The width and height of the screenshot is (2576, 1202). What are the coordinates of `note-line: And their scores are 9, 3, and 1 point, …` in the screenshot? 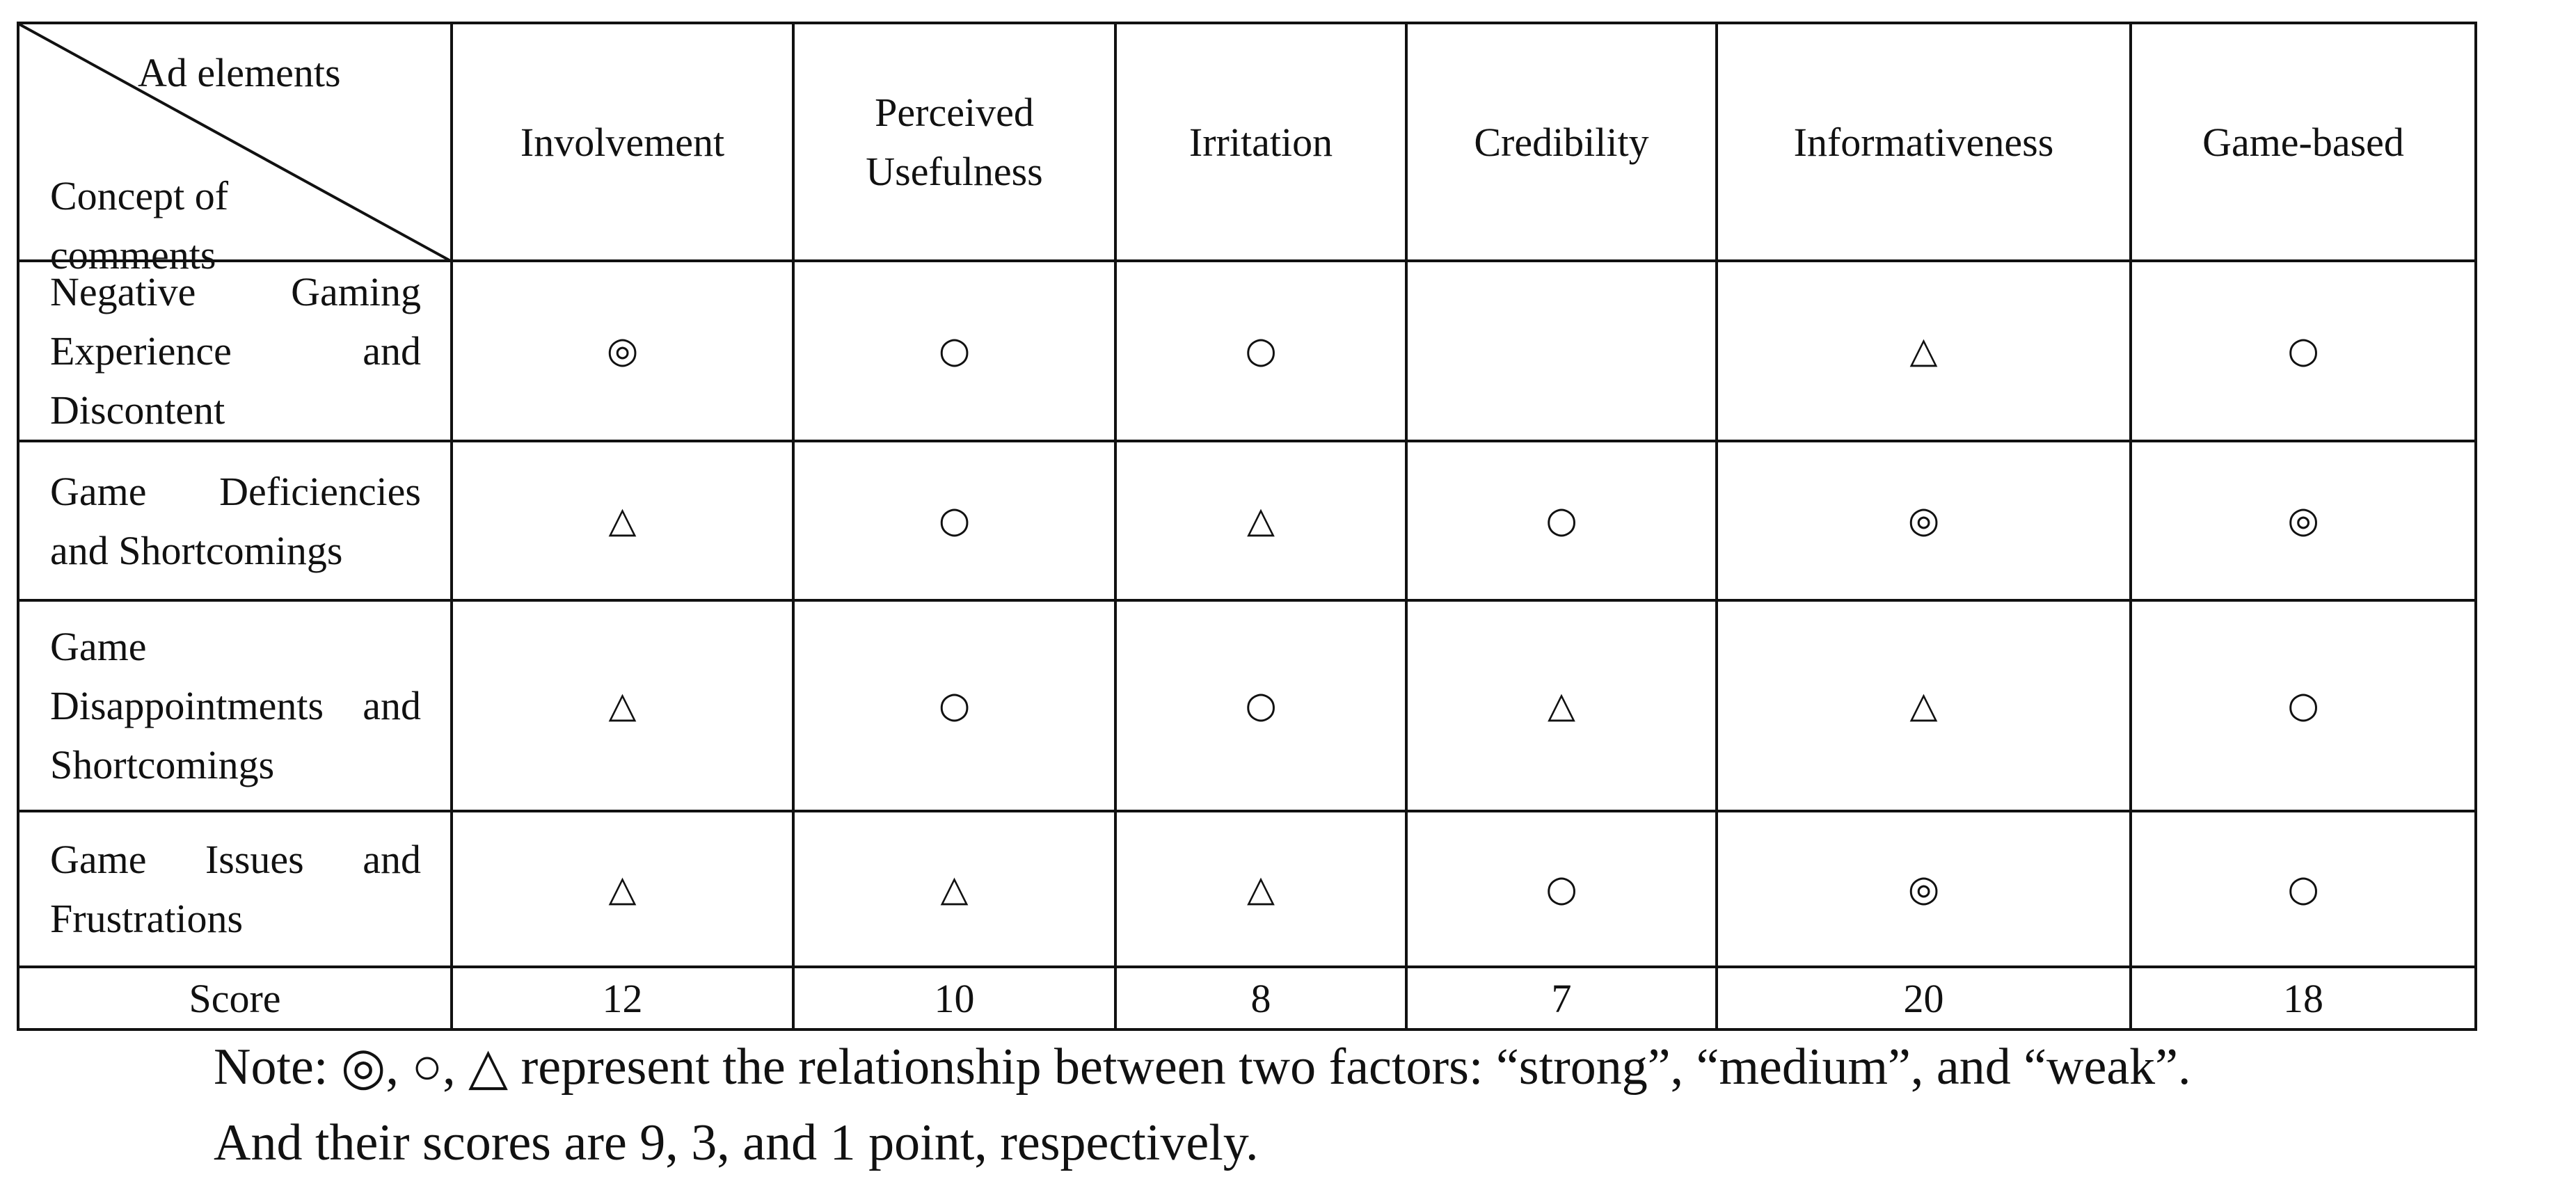 It's located at (736, 1142).